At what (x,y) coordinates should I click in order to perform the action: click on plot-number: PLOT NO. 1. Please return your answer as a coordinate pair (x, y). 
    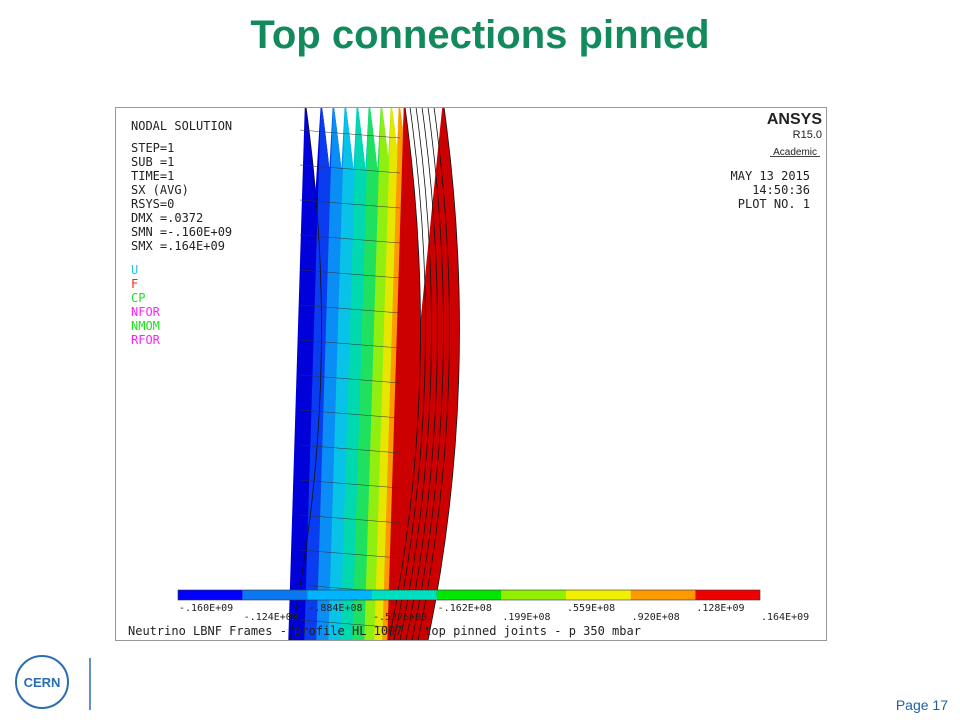
    Looking at the image, I should click on (774, 204).